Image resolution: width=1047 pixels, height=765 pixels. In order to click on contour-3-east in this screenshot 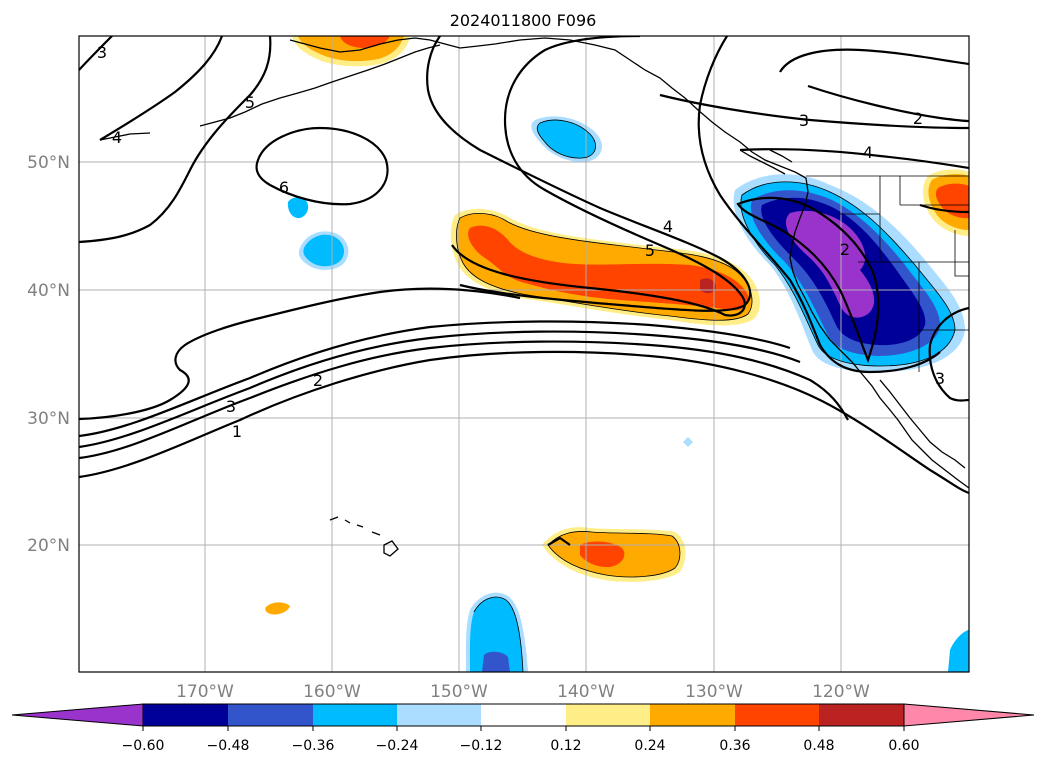, I will do `click(948, 354)`.